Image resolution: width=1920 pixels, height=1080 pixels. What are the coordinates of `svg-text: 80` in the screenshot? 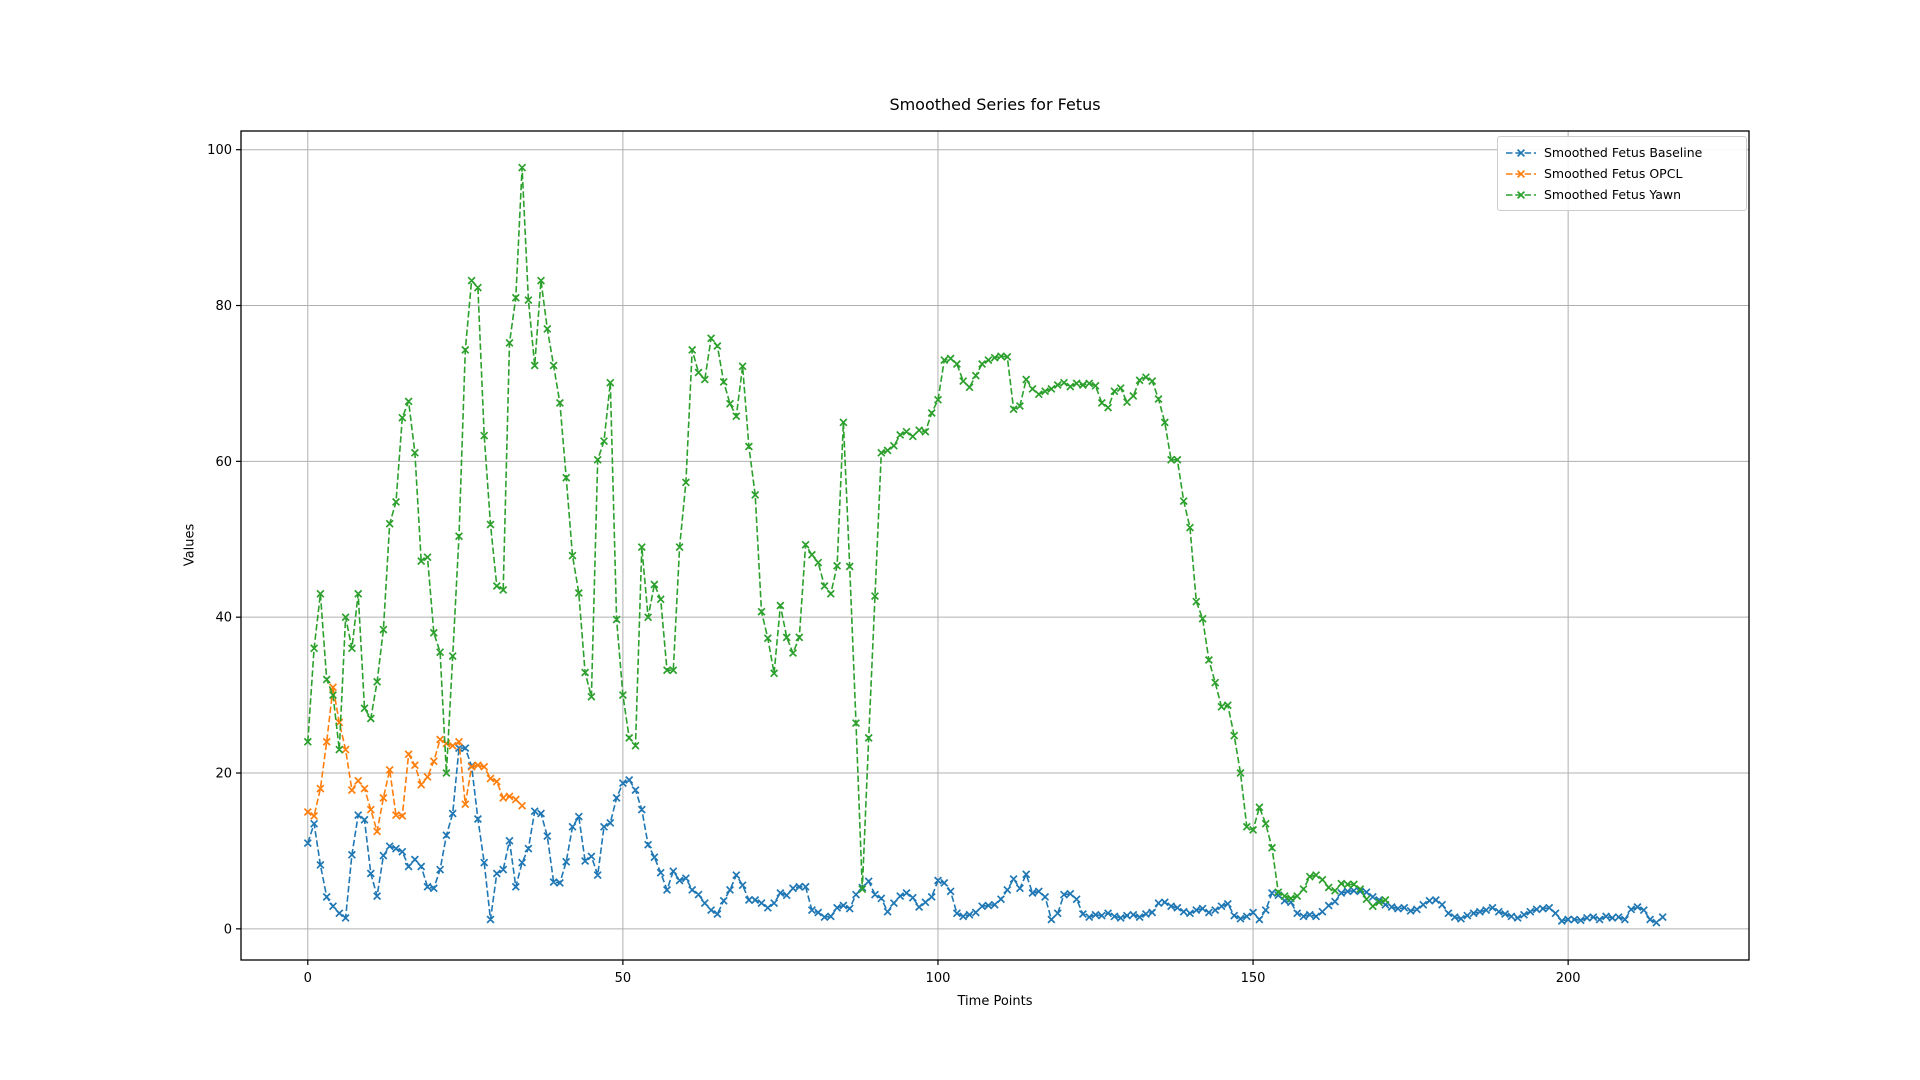 It's located at (223, 306).